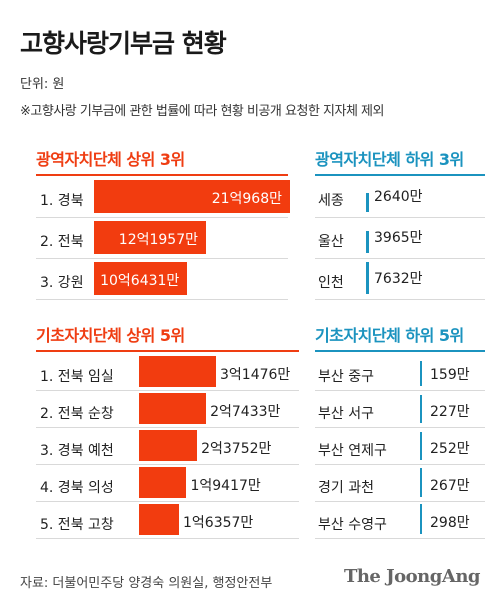 Image resolution: width=500 pixels, height=606 pixels. What do you see at coordinates (450, 375) in the screenshot?
I see `value-label: 159만` at bounding box center [450, 375].